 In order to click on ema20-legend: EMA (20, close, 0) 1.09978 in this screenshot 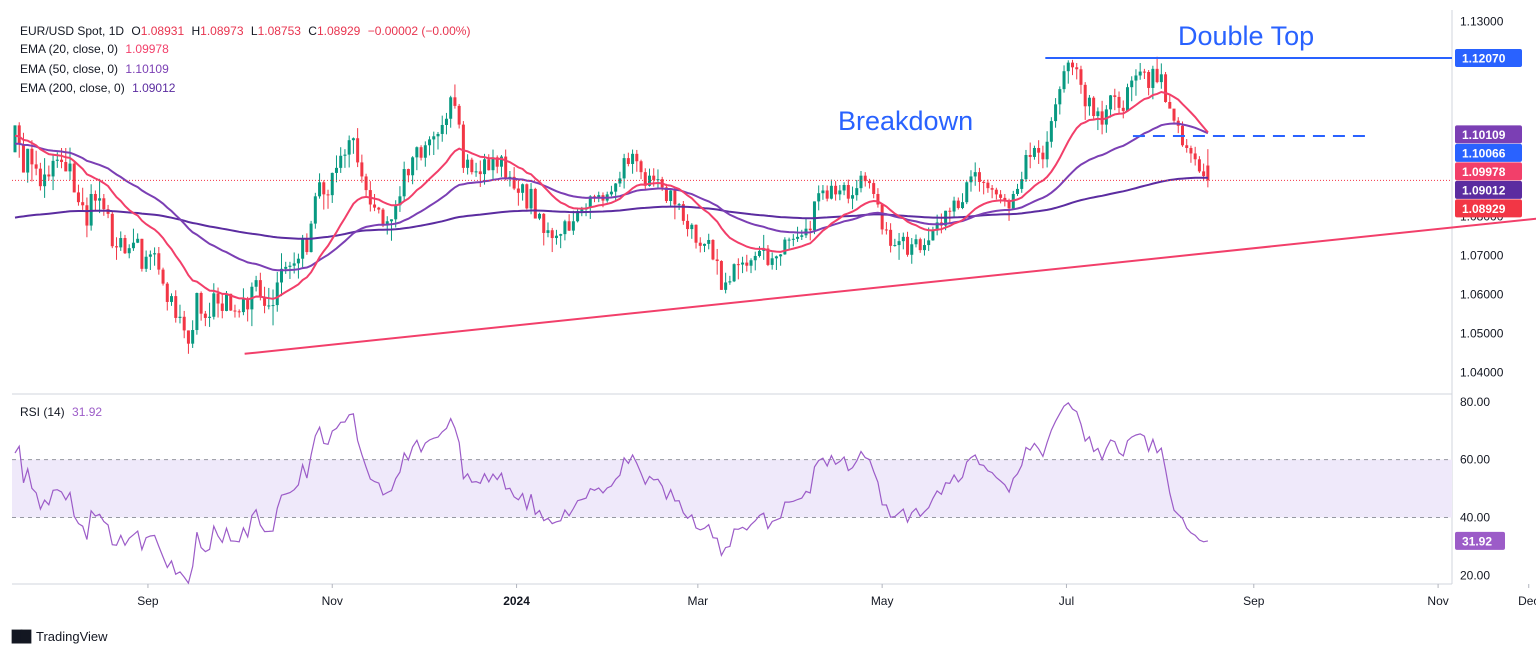, I will do `click(96, 49)`.